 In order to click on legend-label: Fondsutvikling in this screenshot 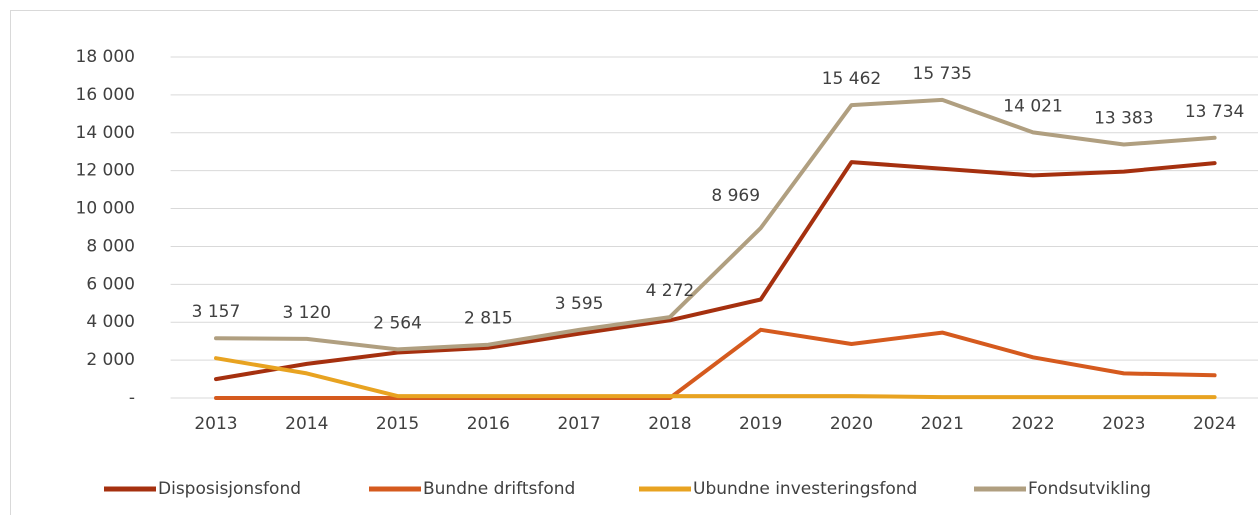, I will do `click(1089, 489)`.